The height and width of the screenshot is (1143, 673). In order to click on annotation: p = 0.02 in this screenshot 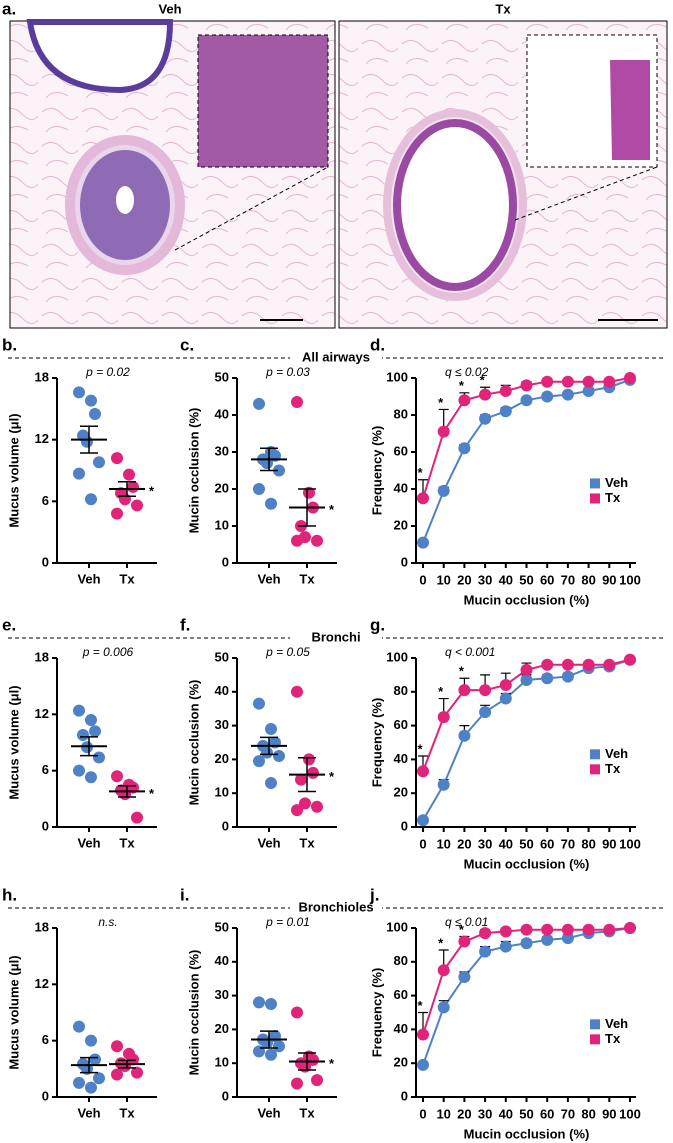, I will do `click(107, 372)`.